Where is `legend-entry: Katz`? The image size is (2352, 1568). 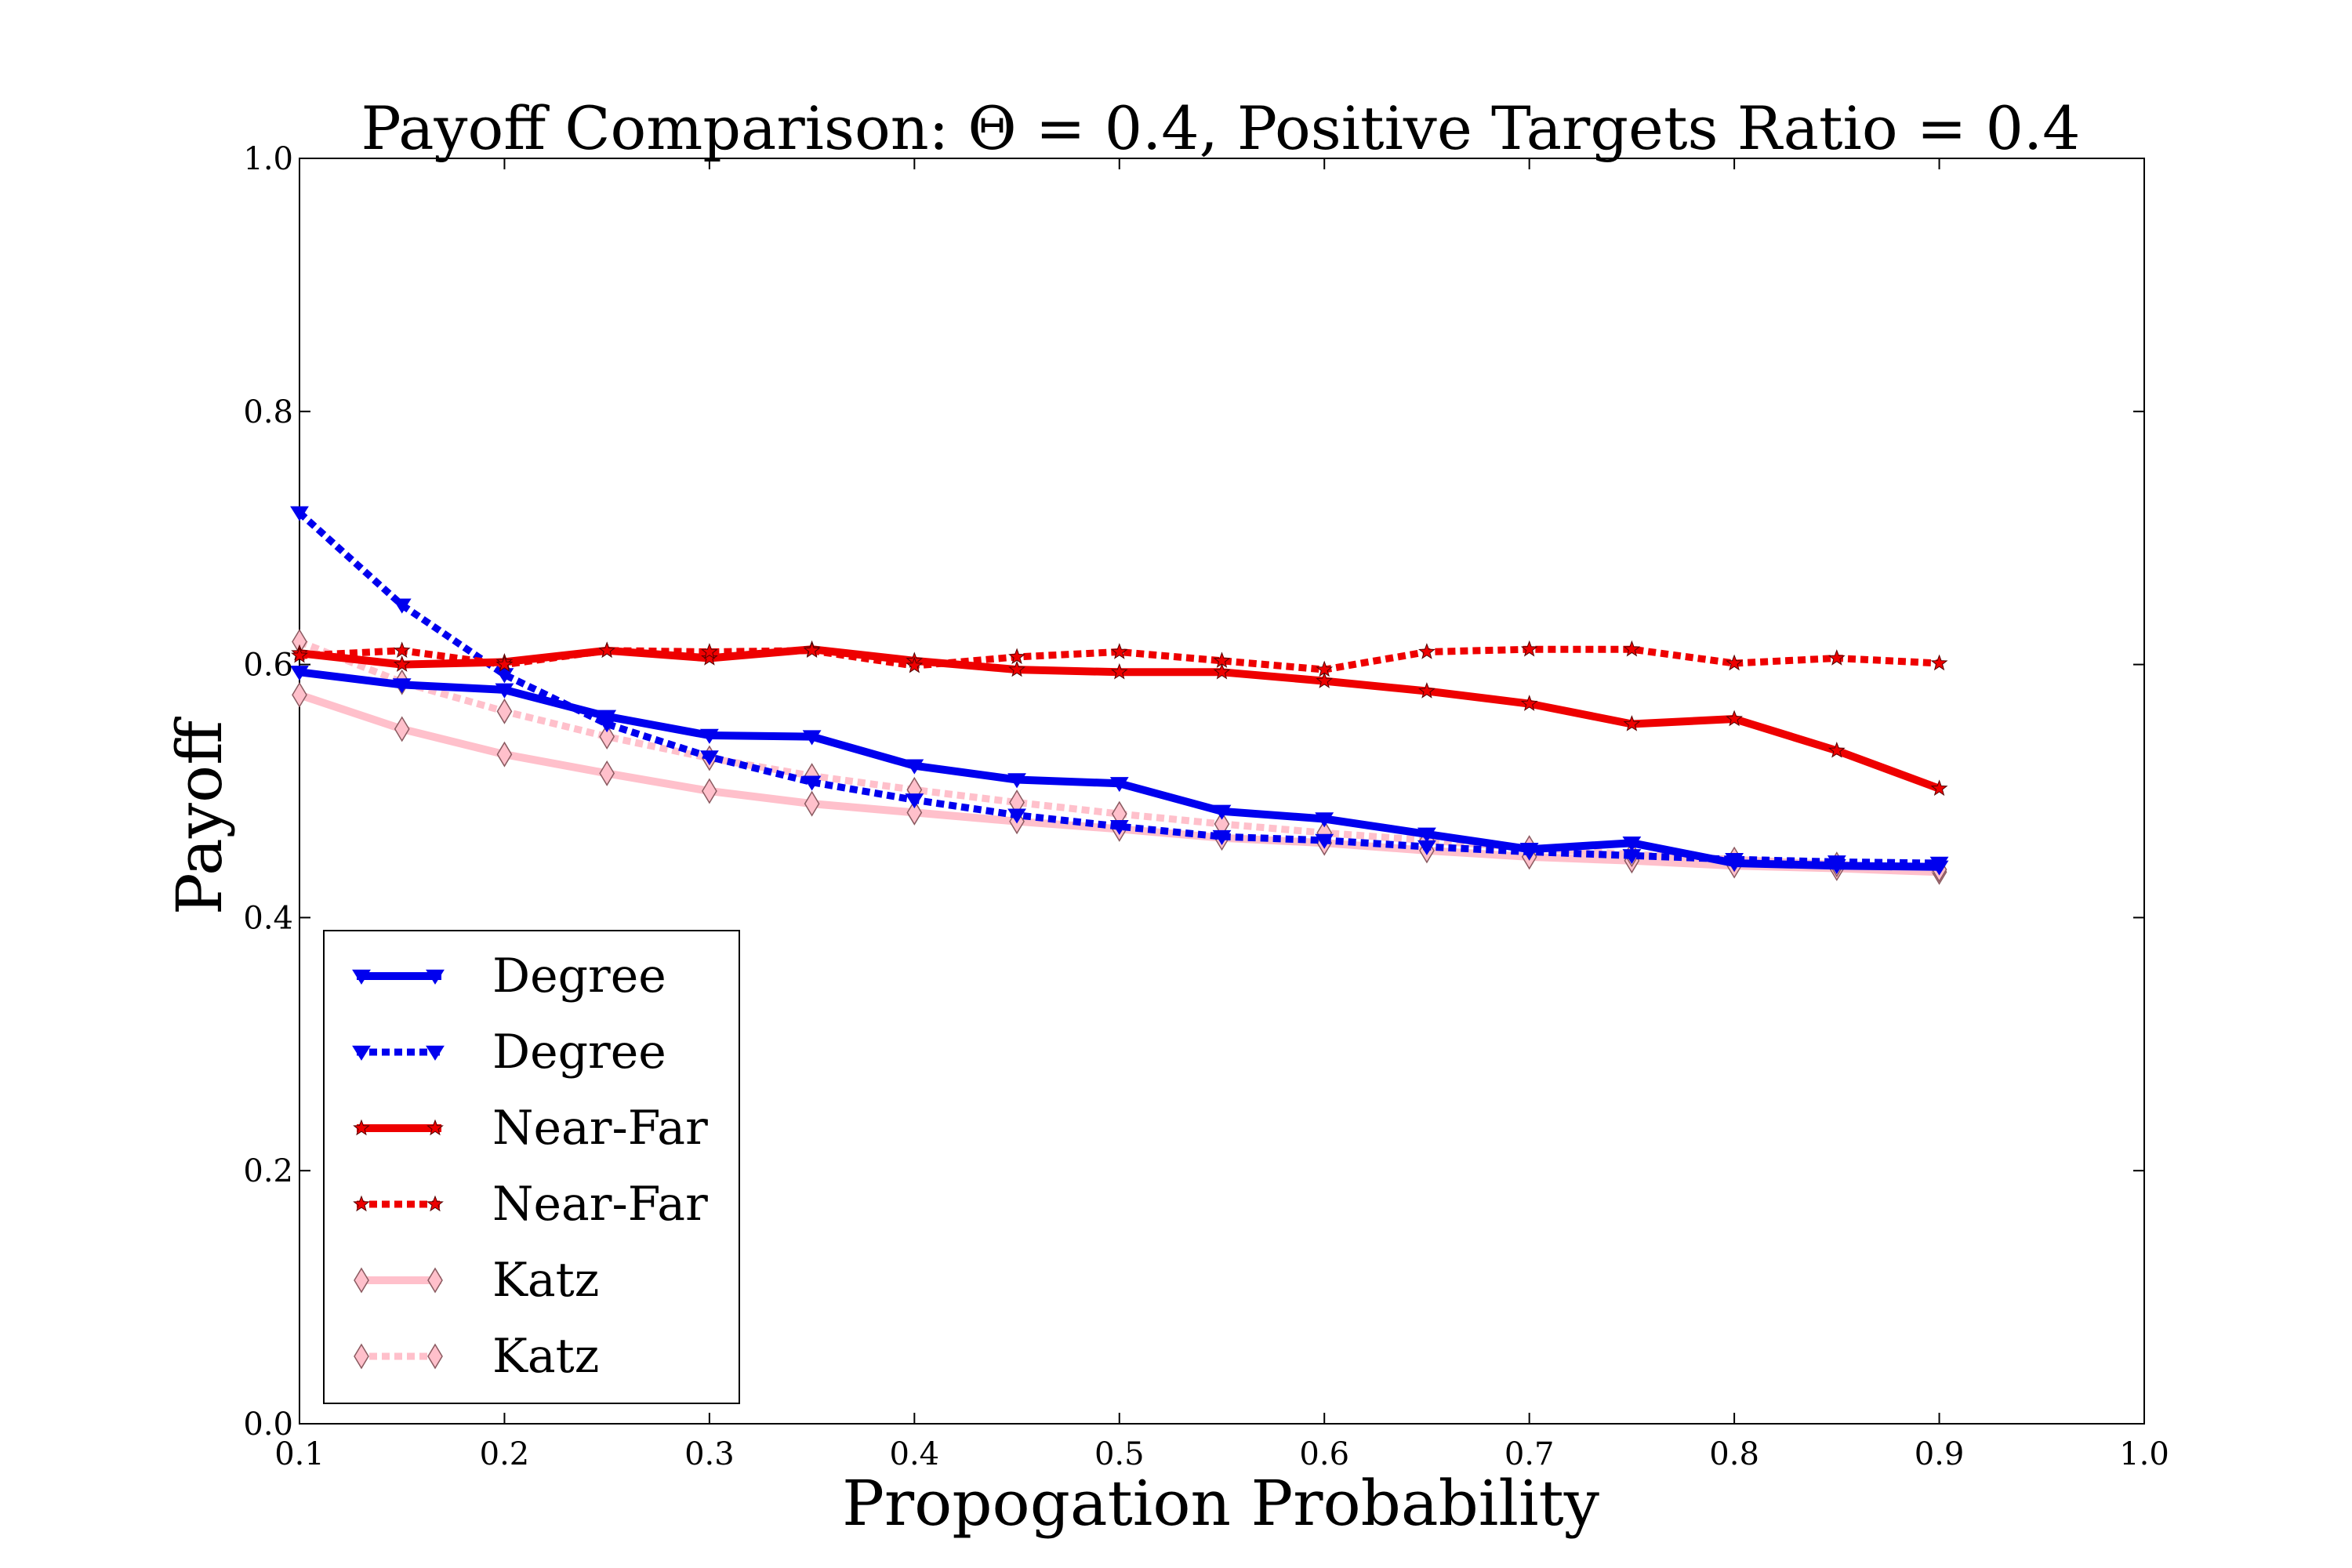
legend-entry: Katz is located at coordinates (476, 1356).